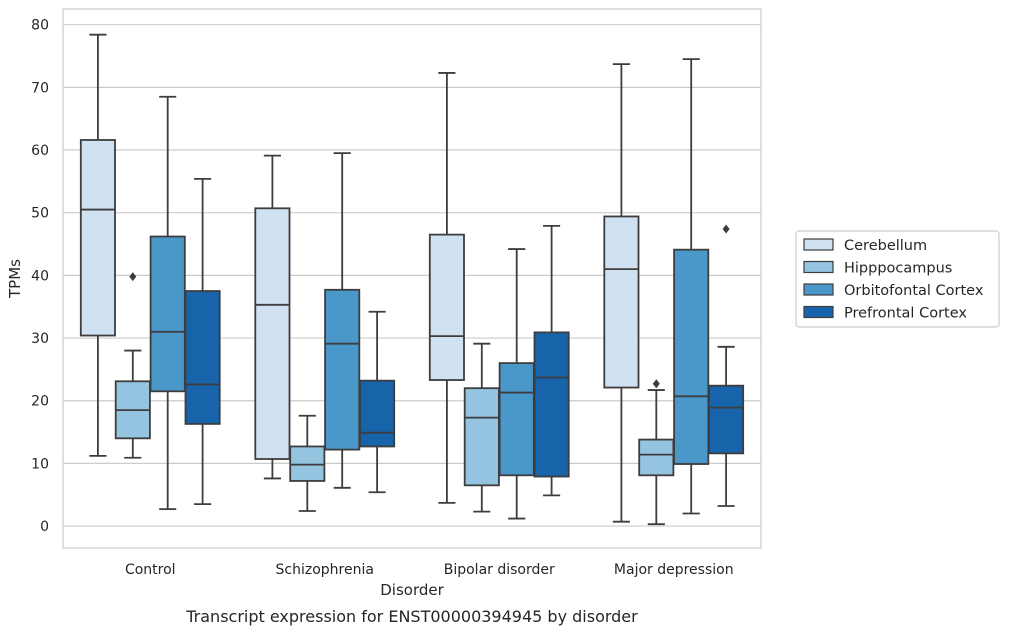 The width and height of the screenshot is (1009, 634). What do you see at coordinates (885, 246) in the screenshot?
I see `legend-label: Cerebellum` at bounding box center [885, 246].